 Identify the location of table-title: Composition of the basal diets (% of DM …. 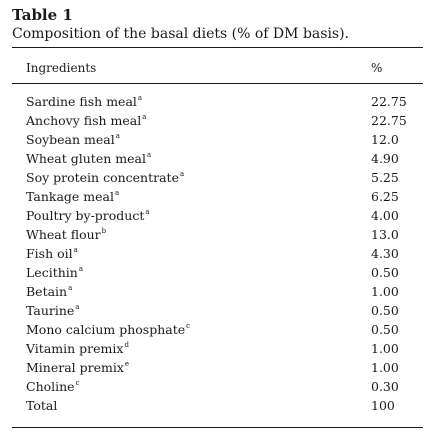
(181, 34).